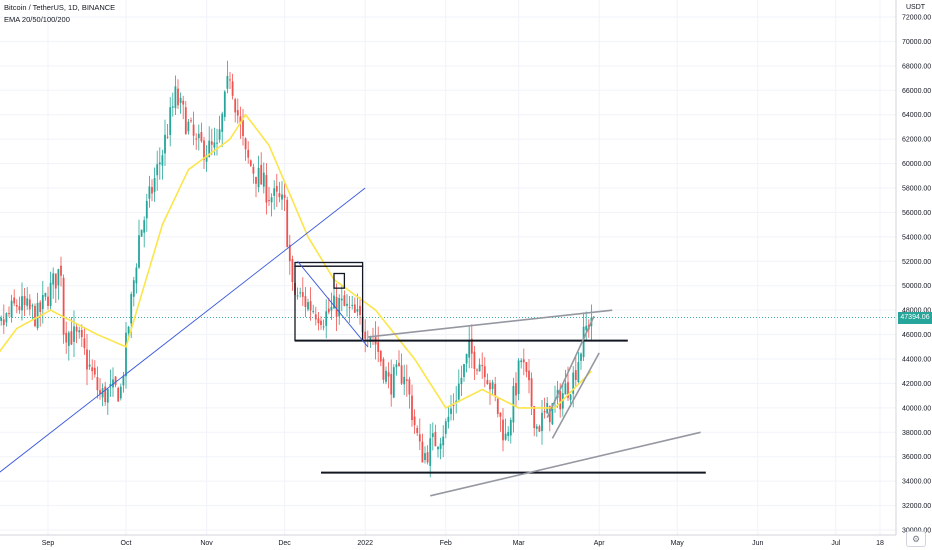 The image size is (932, 550). I want to click on range-box, so click(329, 264).